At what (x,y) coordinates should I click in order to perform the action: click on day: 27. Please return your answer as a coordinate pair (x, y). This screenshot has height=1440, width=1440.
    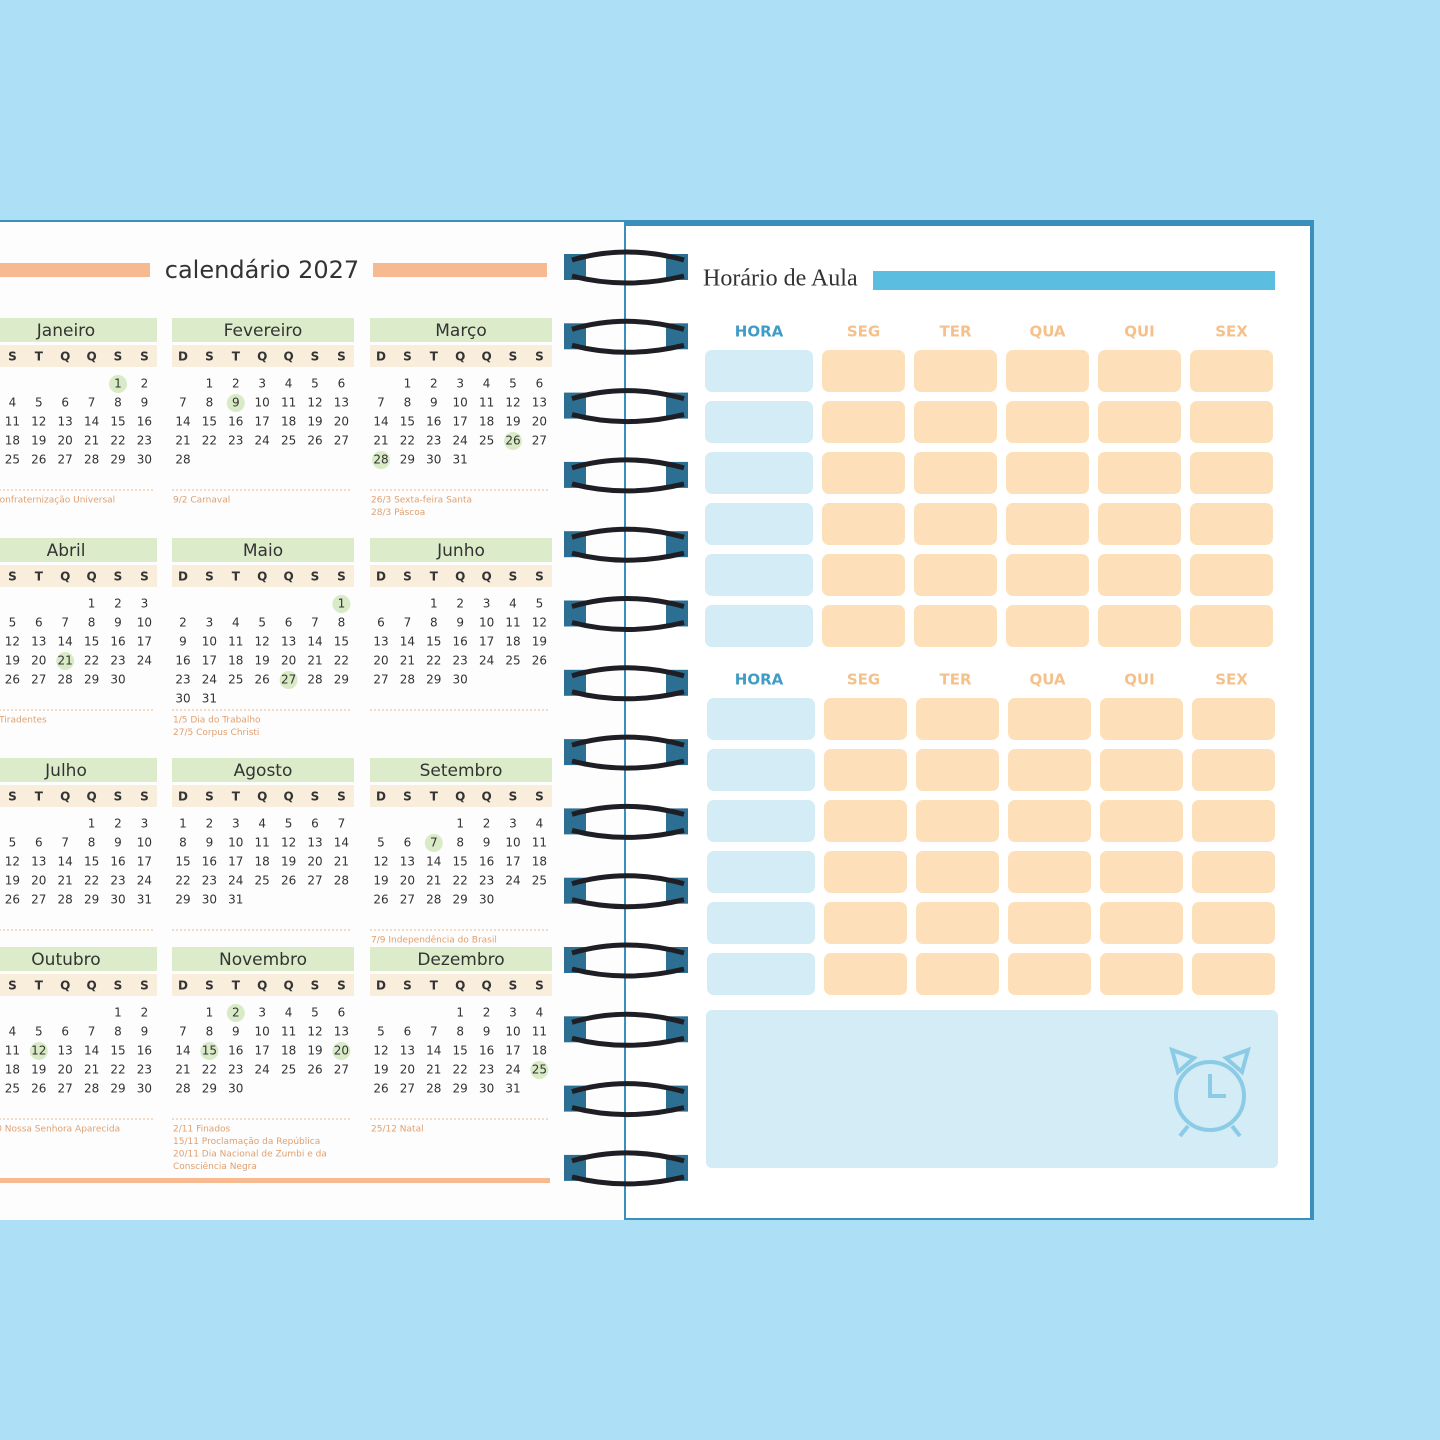
    Looking at the image, I should click on (288, 680).